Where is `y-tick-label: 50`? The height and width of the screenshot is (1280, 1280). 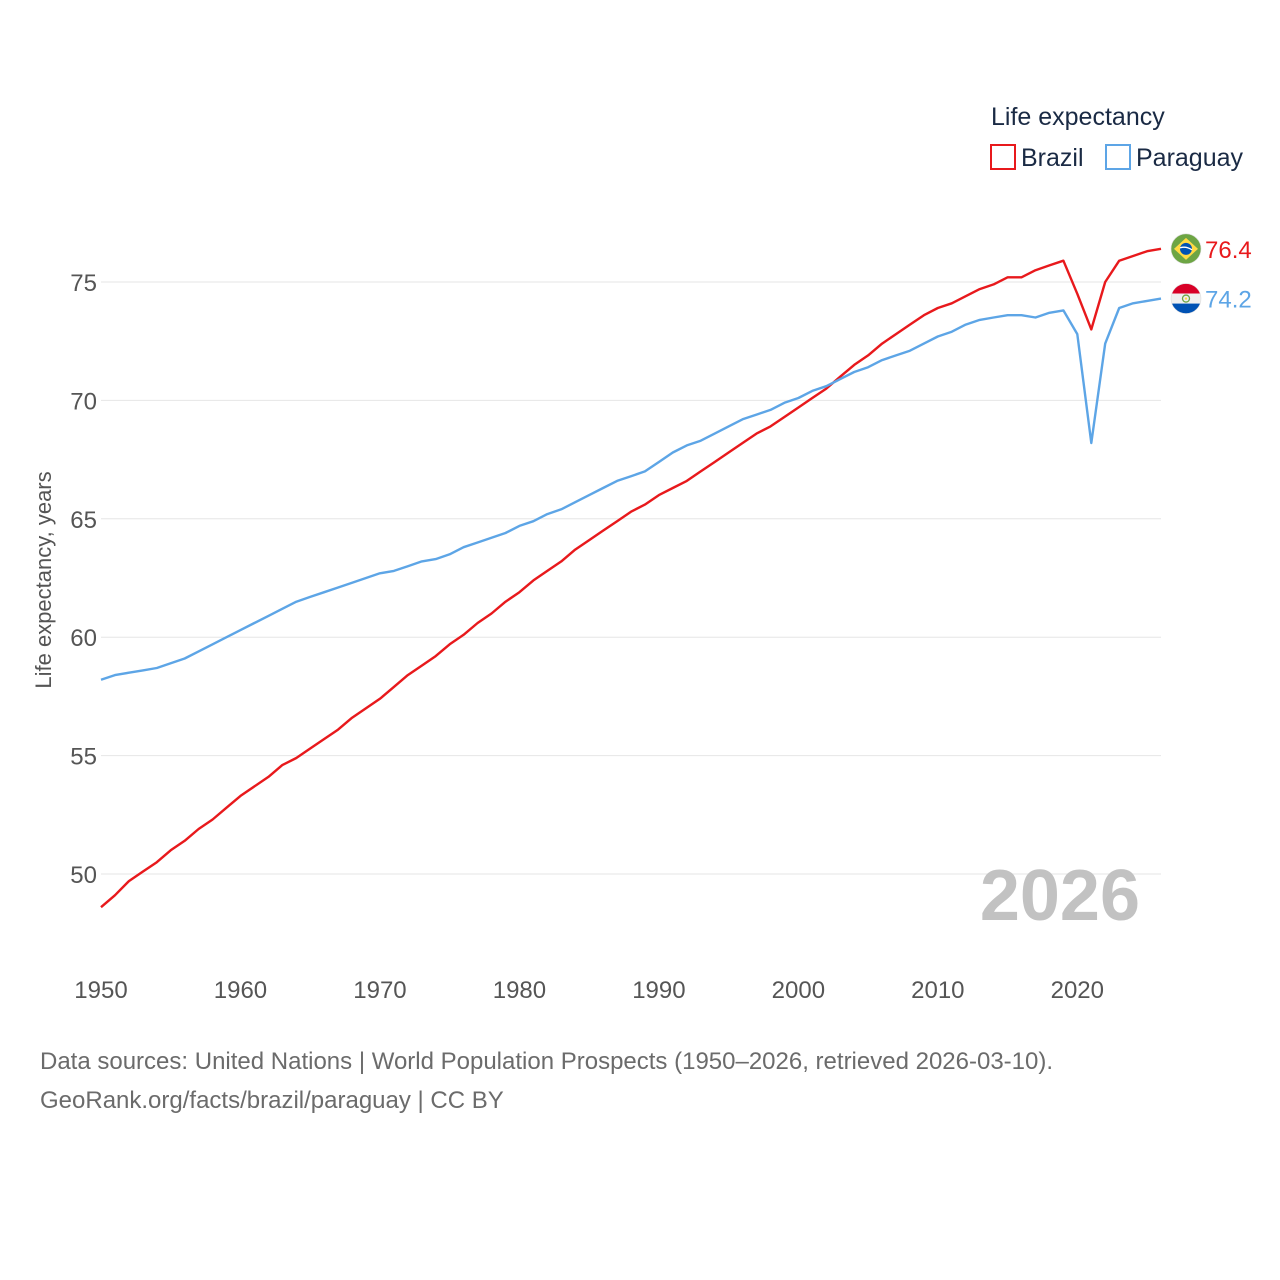 y-tick-label: 50 is located at coordinates (83, 875).